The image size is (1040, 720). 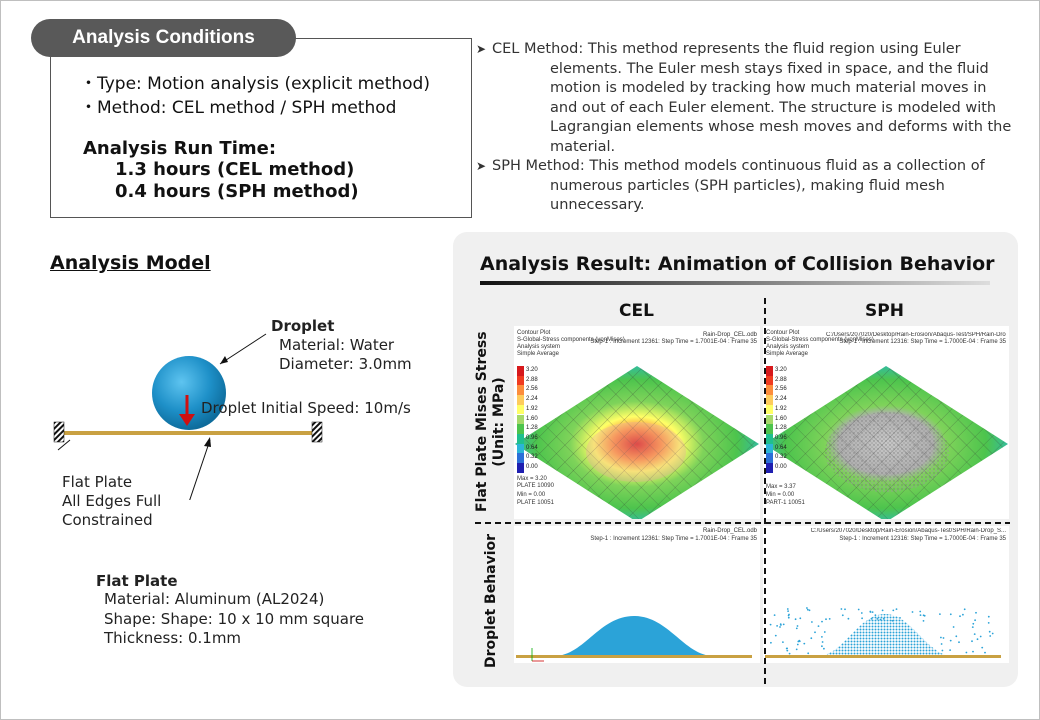 What do you see at coordinates (781, 457) in the screenshot?
I see `legend-label: 0.32` at bounding box center [781, 457].